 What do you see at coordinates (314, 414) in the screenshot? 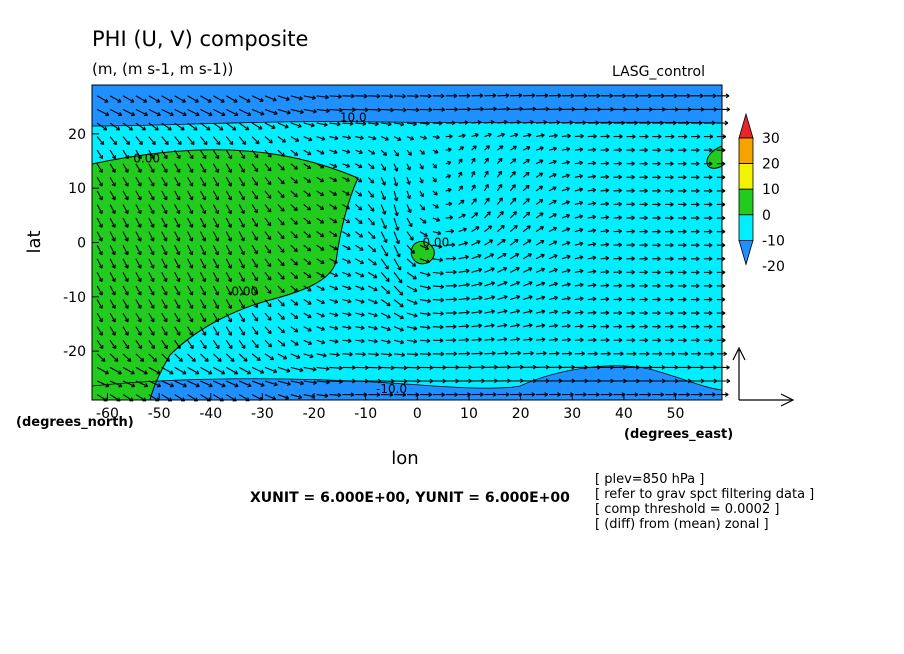
I see `x-tick-label: -20` at bounding box center [314, 414].